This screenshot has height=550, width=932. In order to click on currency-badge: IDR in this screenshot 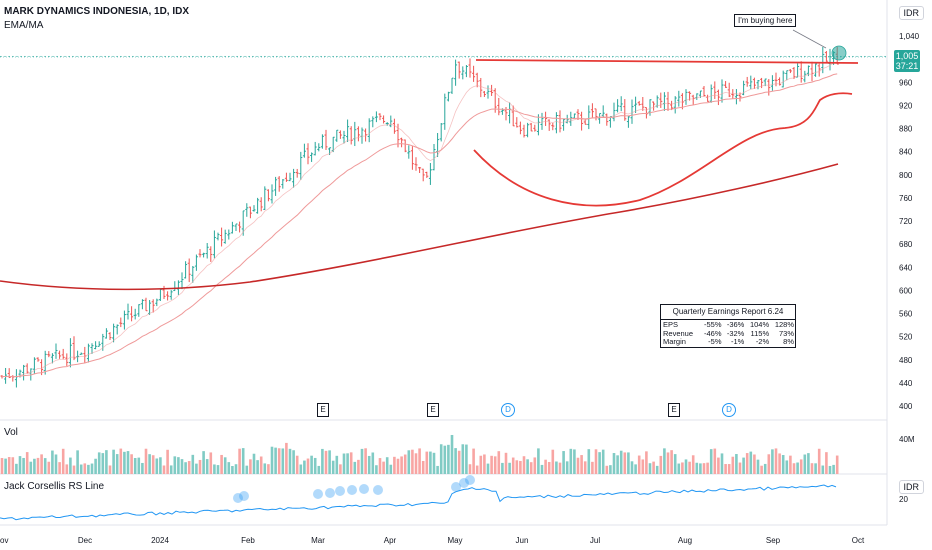, I will do `click(911, 13)`.